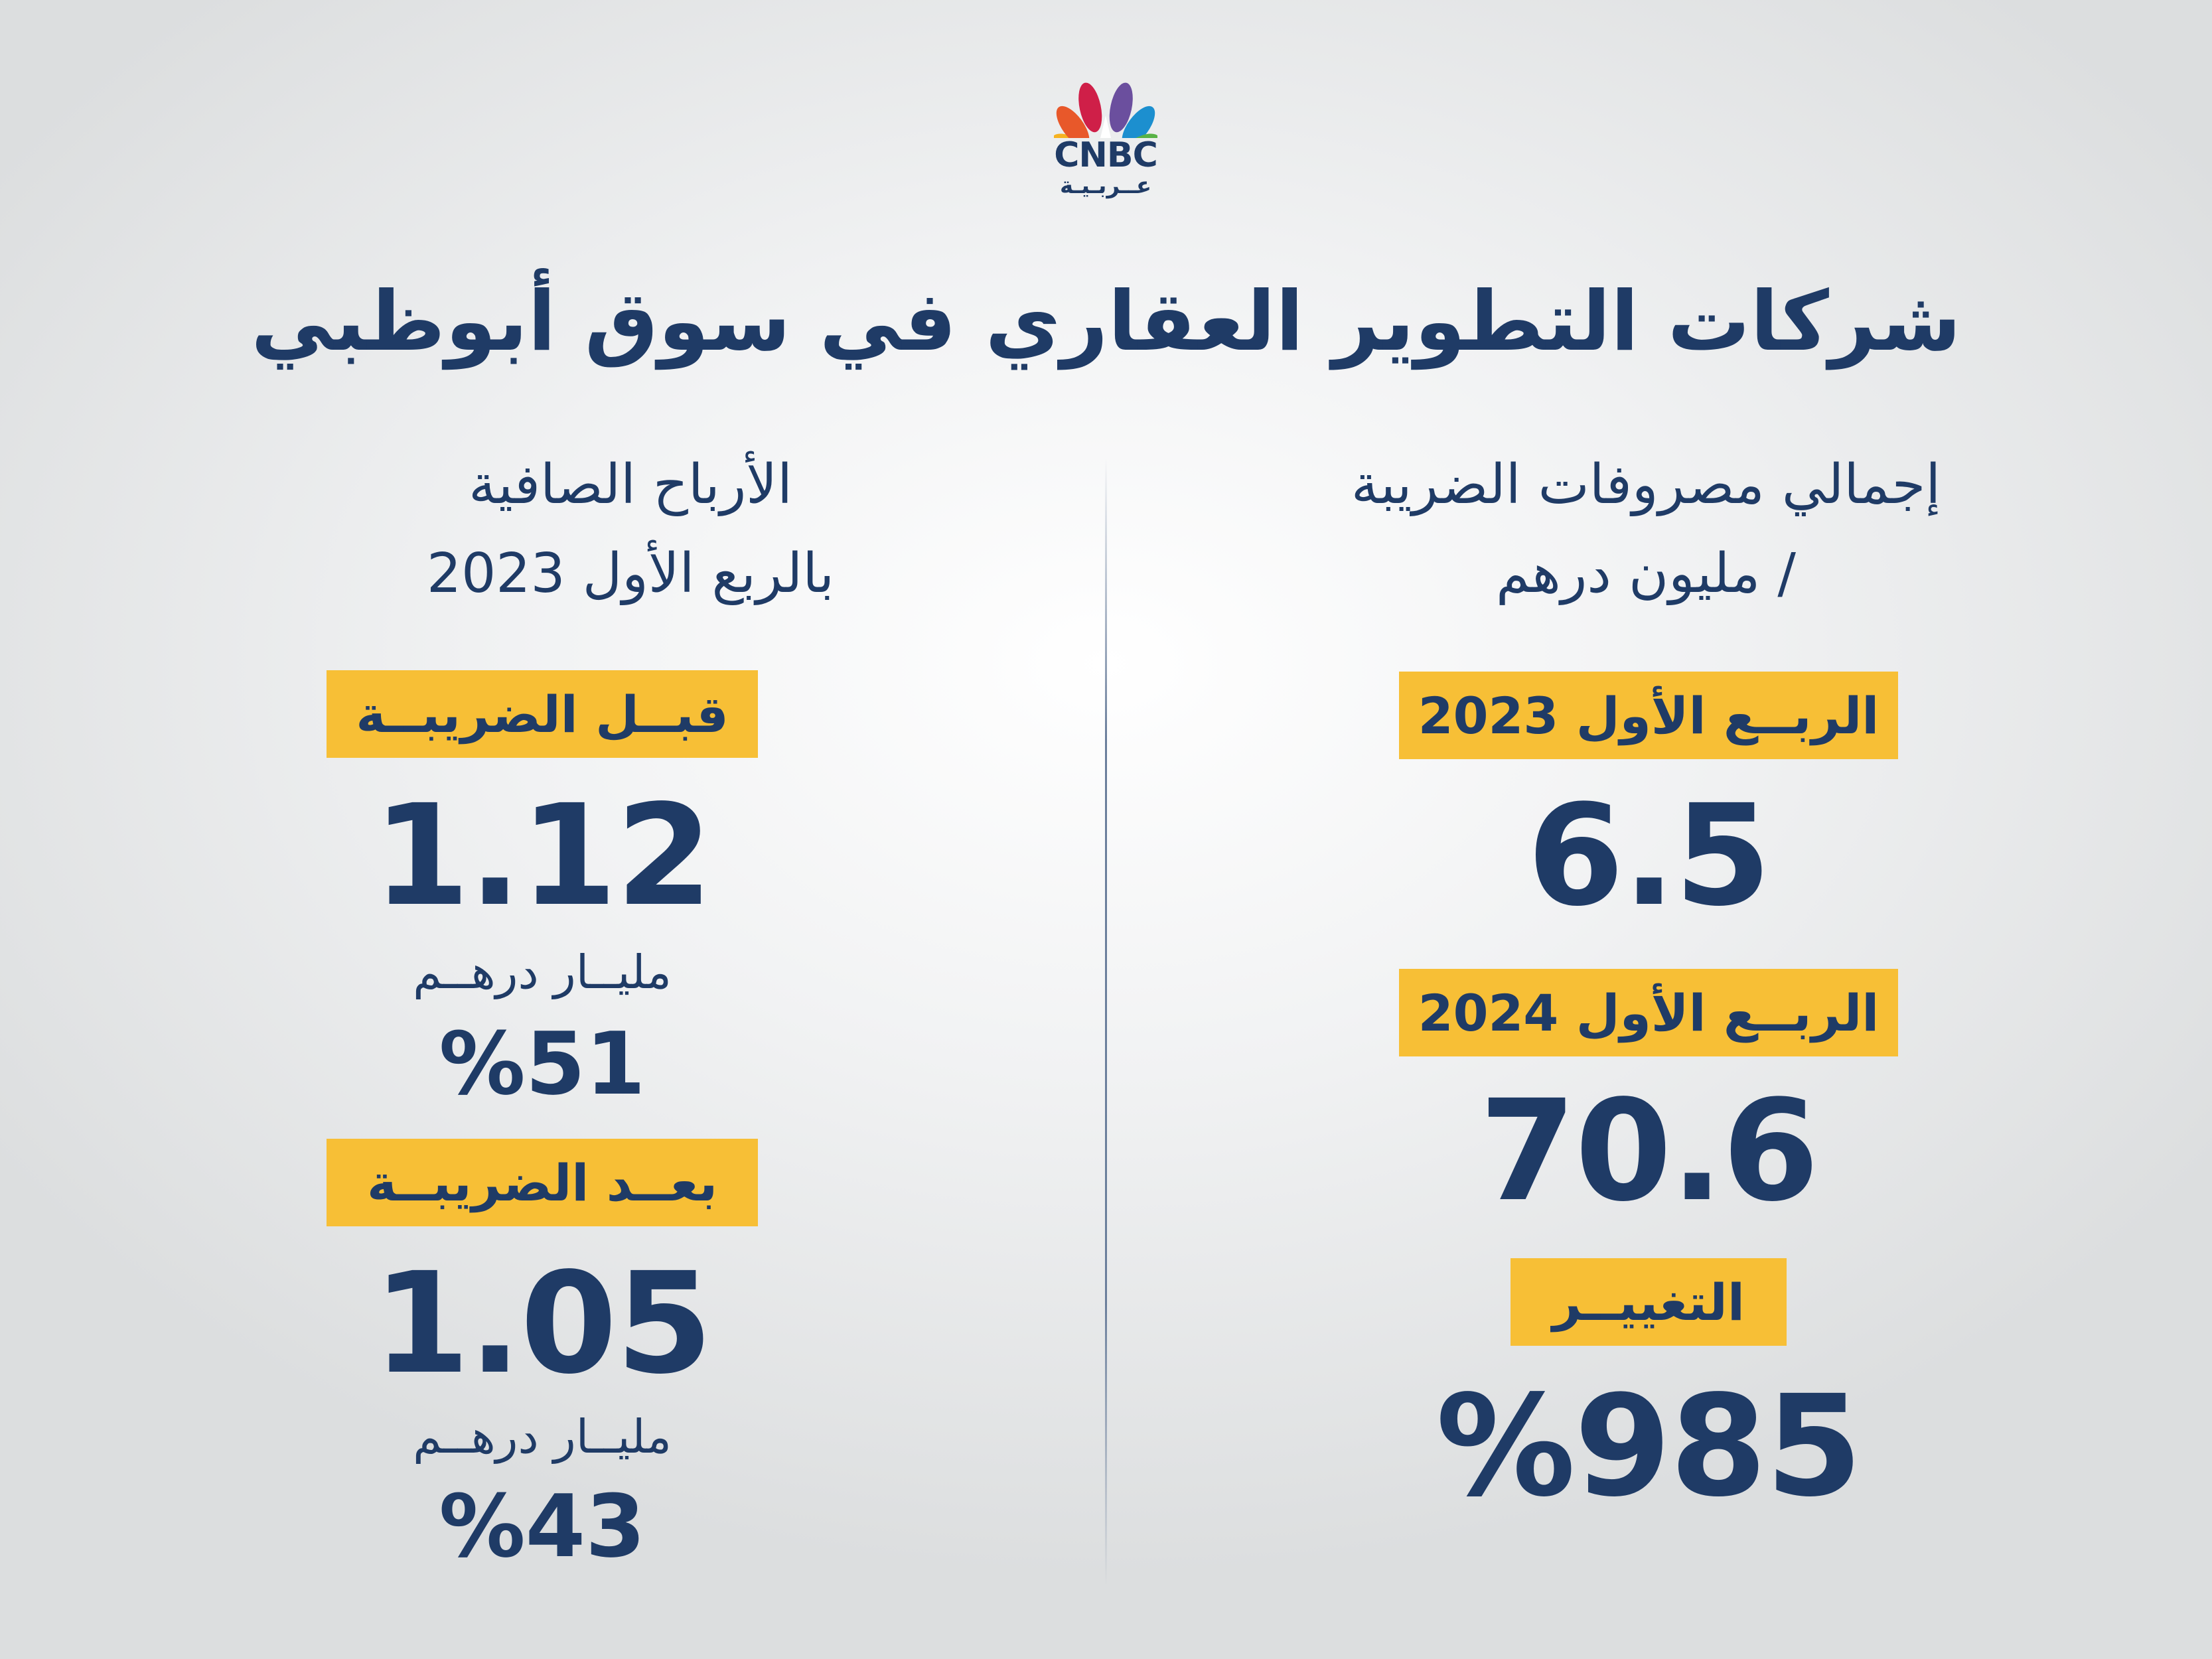  What do you see at coordinates (1105, 186) in the screenshot?
I see `logo-arabic-text: عــربـيـة` at bounding box center [1105, 186].